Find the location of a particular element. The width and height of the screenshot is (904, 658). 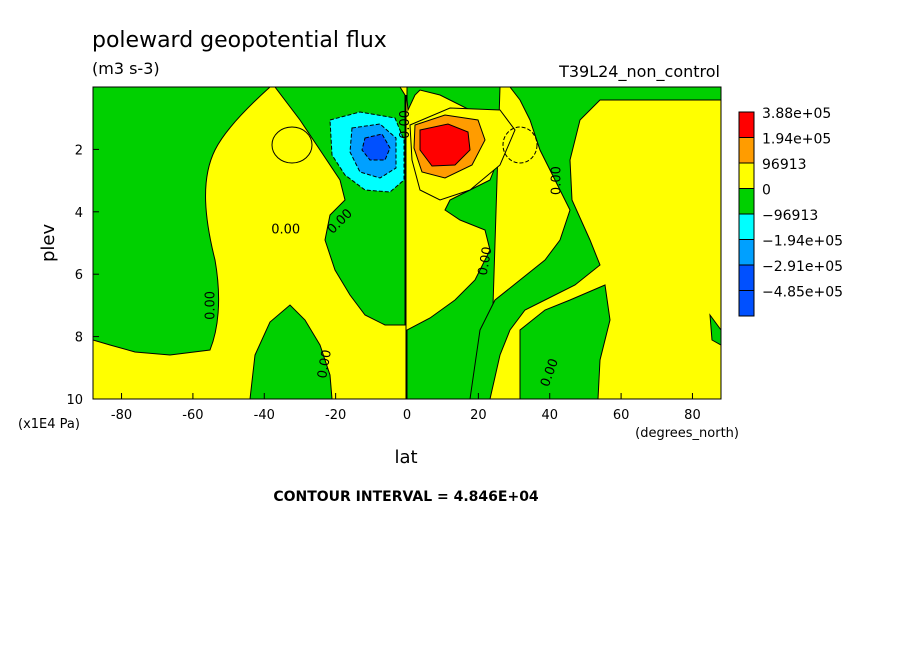

x-axis: -80 -60 -40 -20 0 20 40 60 80 is located at coordinates (406, 408).